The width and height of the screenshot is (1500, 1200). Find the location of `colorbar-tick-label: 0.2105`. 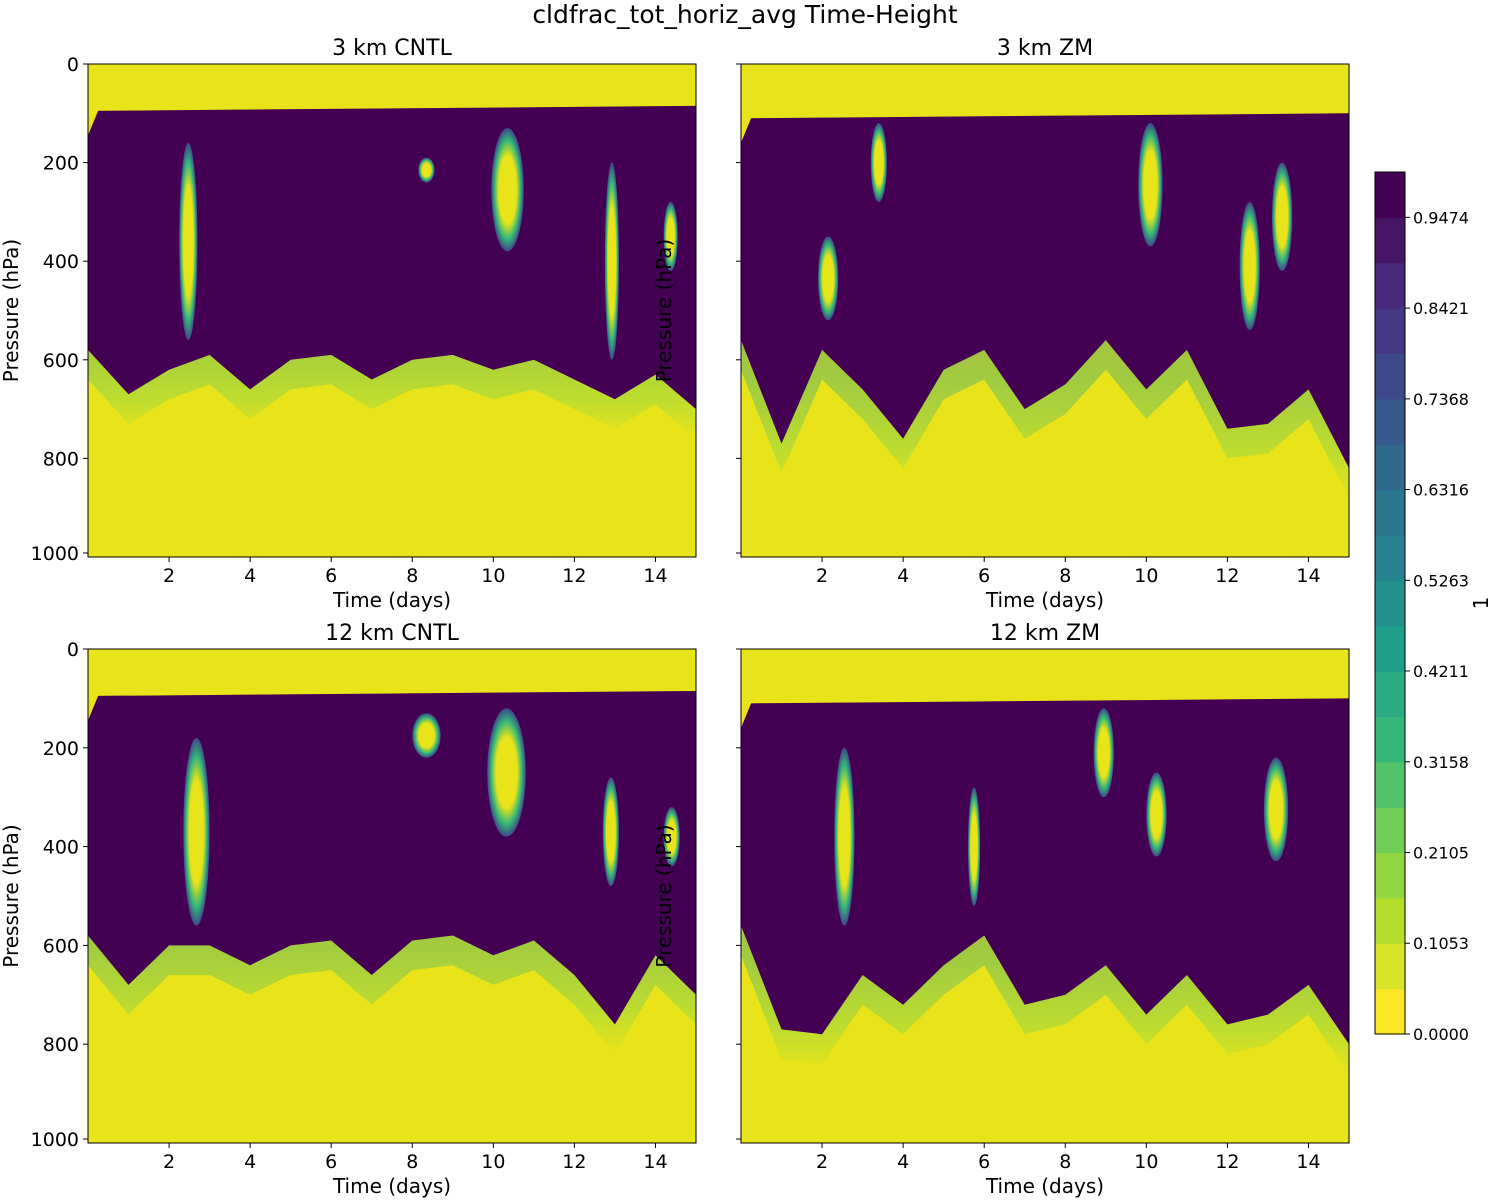

colorbar-tick-label: 0.2105 is located at coordinates (1441, 853).